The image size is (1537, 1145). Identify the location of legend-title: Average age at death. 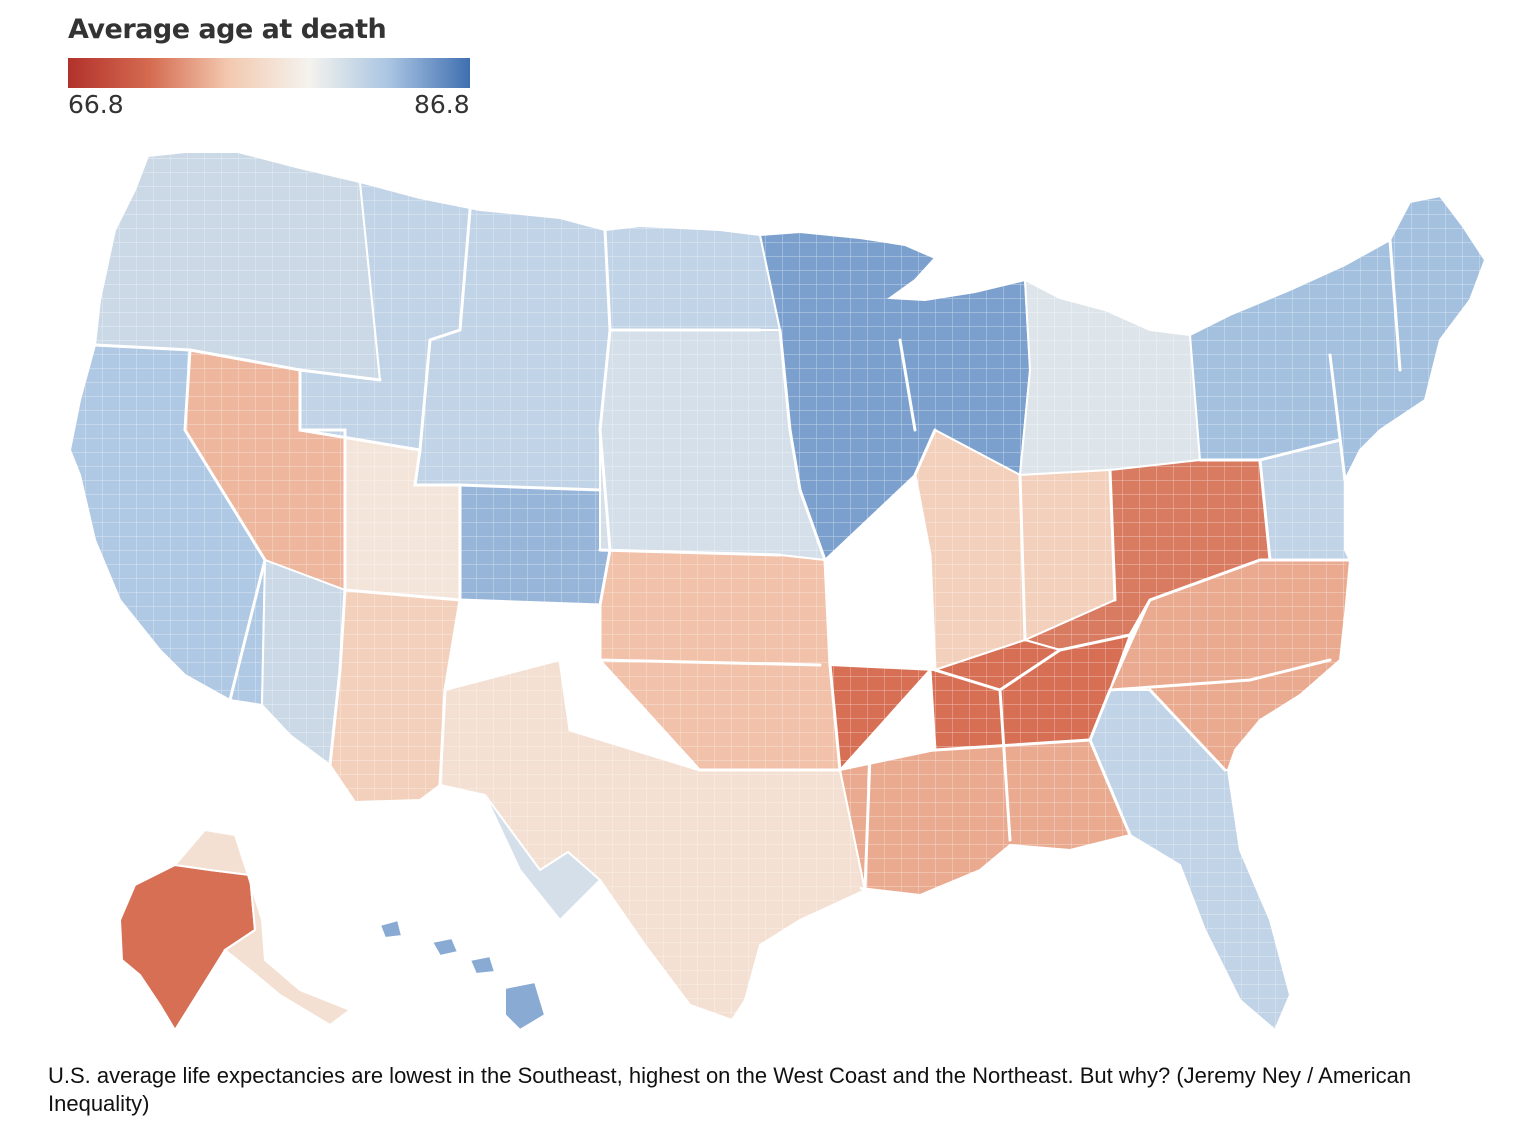
(227, 29).